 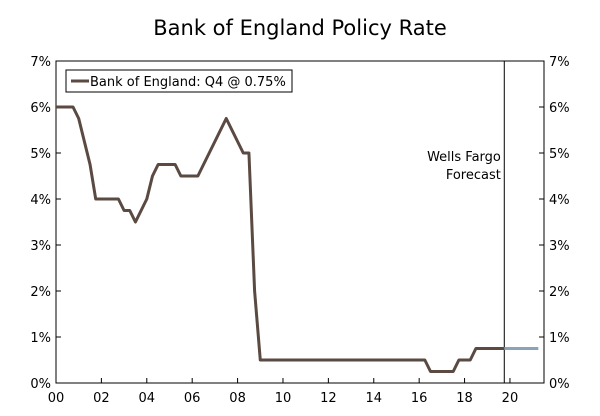 I want to click on x-tick-label: 14, so click(x=373, y=398).